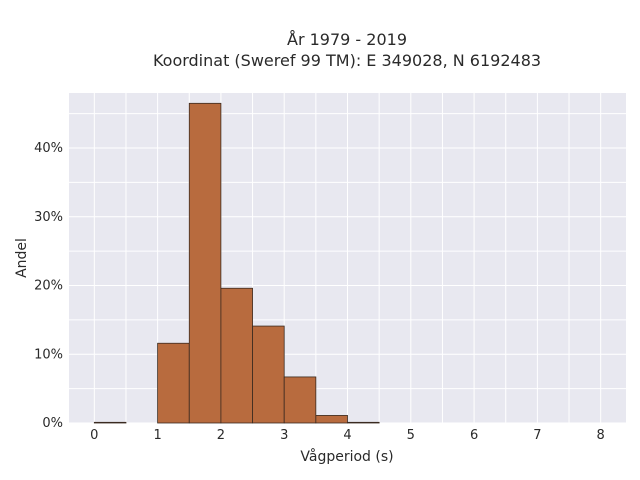  What do you see at coordinates (601, 435) in the screenshot?
I see `x-tick-label: 8` at bounding box center [601, 435].